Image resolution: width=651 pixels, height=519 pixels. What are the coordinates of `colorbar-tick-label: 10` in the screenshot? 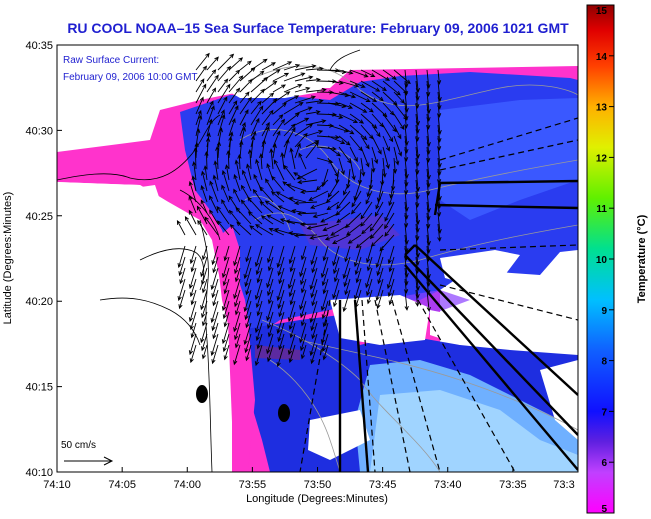 It's located at (602, 260).